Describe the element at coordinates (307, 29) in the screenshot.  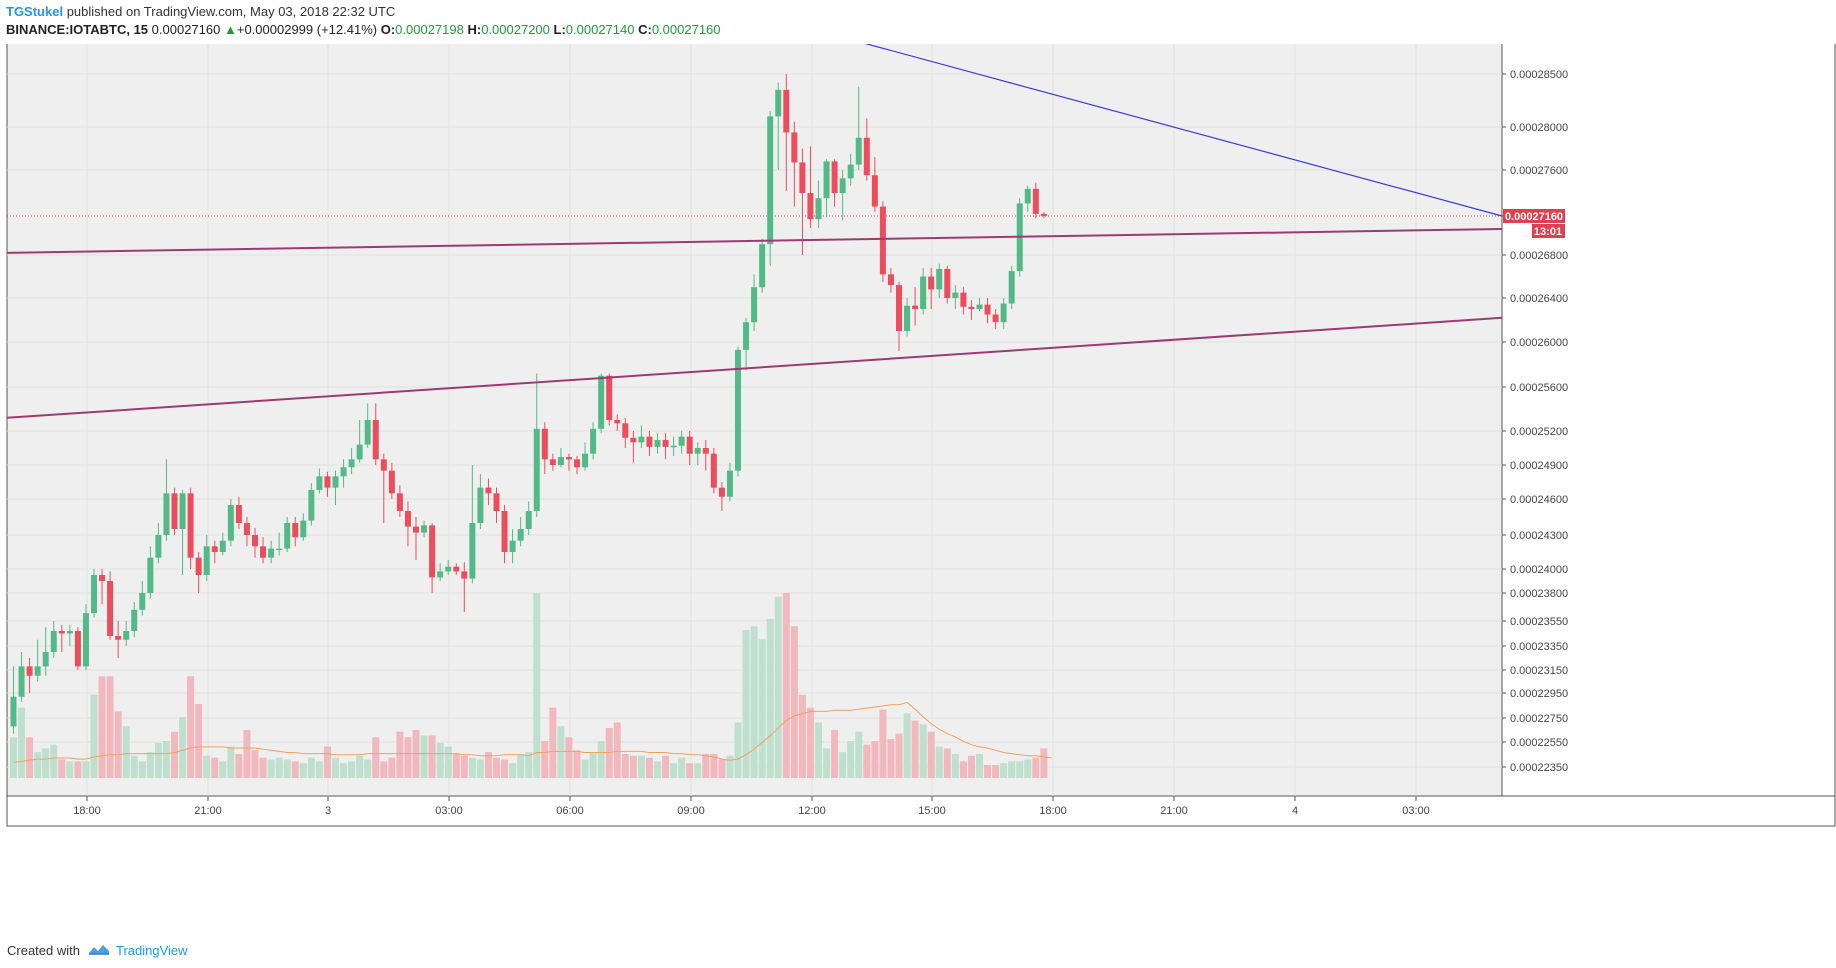
I see `price-change: +0.00002999 (+12.41%)` at that location.